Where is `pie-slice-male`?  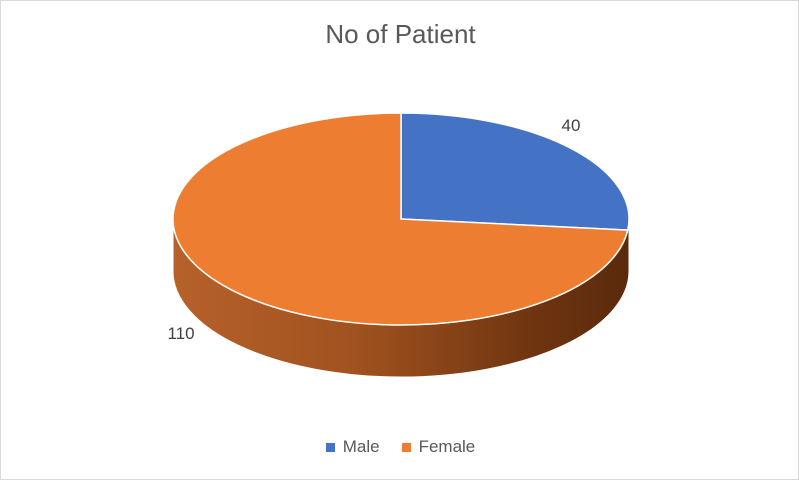 pie-slice-male is located at coordinates (515, 171).